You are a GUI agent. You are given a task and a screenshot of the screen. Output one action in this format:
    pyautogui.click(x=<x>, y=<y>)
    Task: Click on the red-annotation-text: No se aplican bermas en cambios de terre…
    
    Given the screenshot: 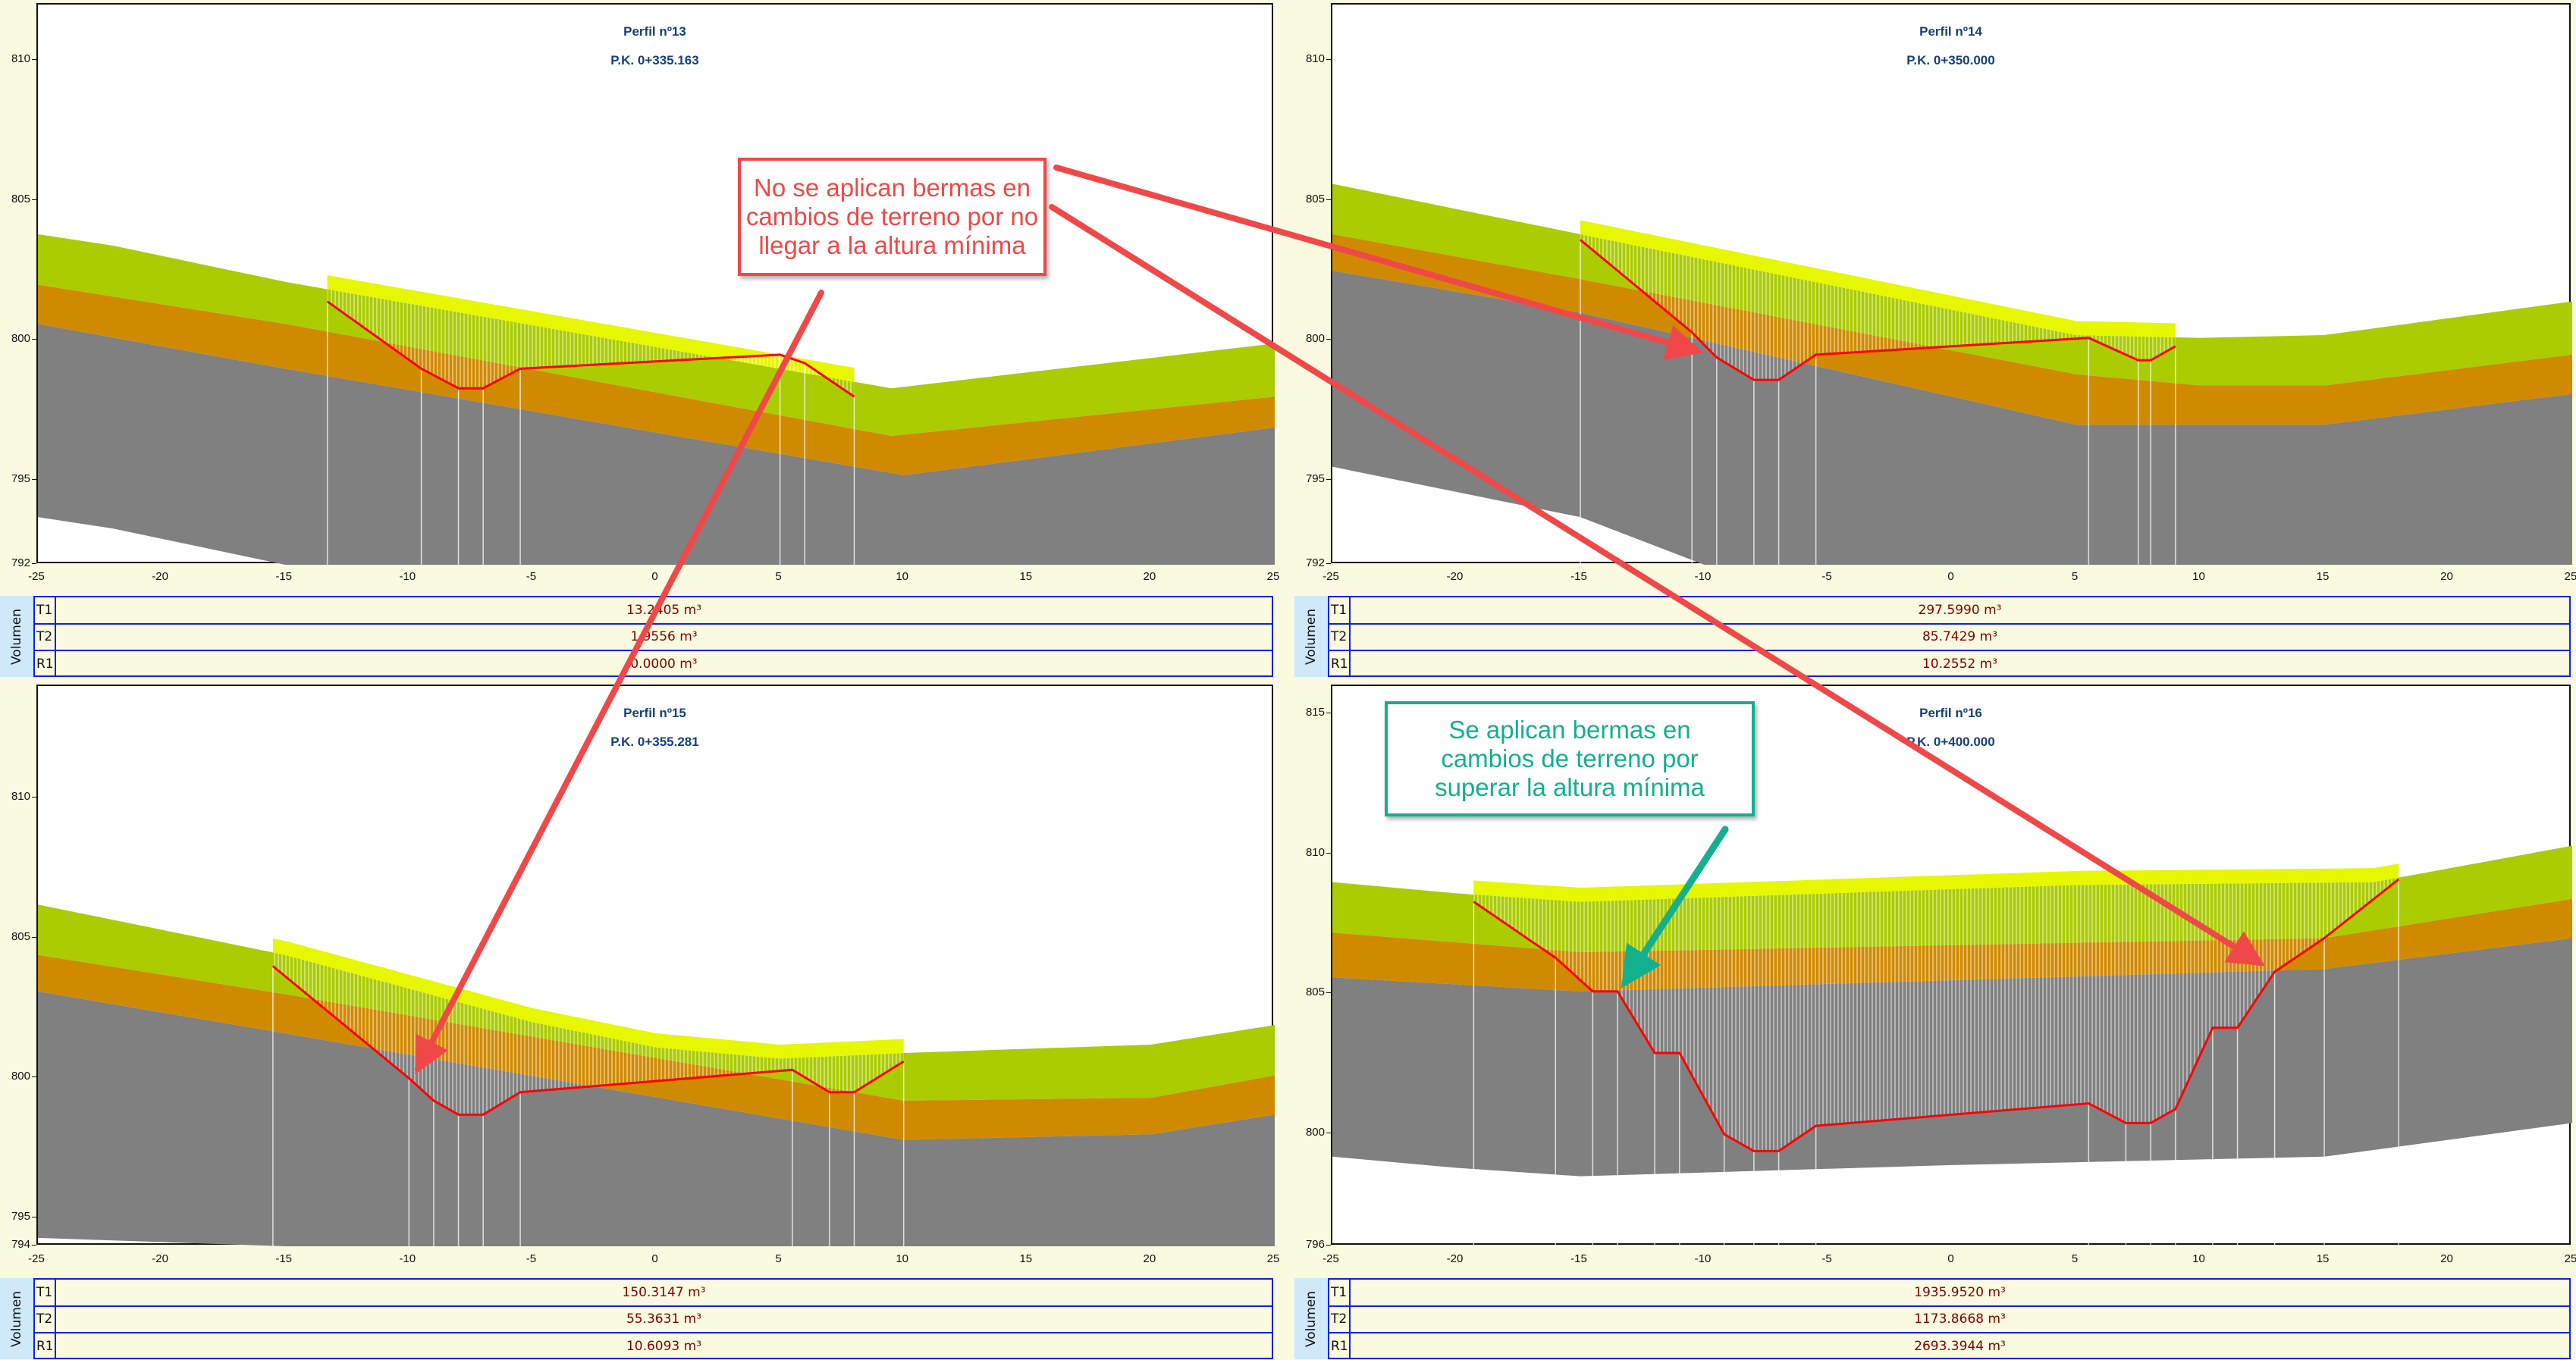 What is the action you would take?
    pyautogui.click(x=892, y=216)
    